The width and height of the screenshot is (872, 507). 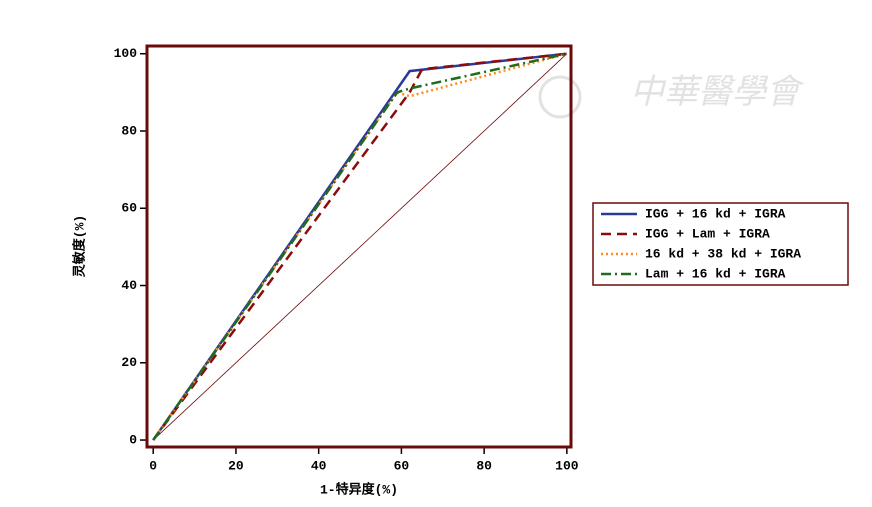 What do you see at coordinates (707, 233) in the screenshot?
I see `legend-label: IGG + Lam + IGRA` at bounding box center [707, 233].